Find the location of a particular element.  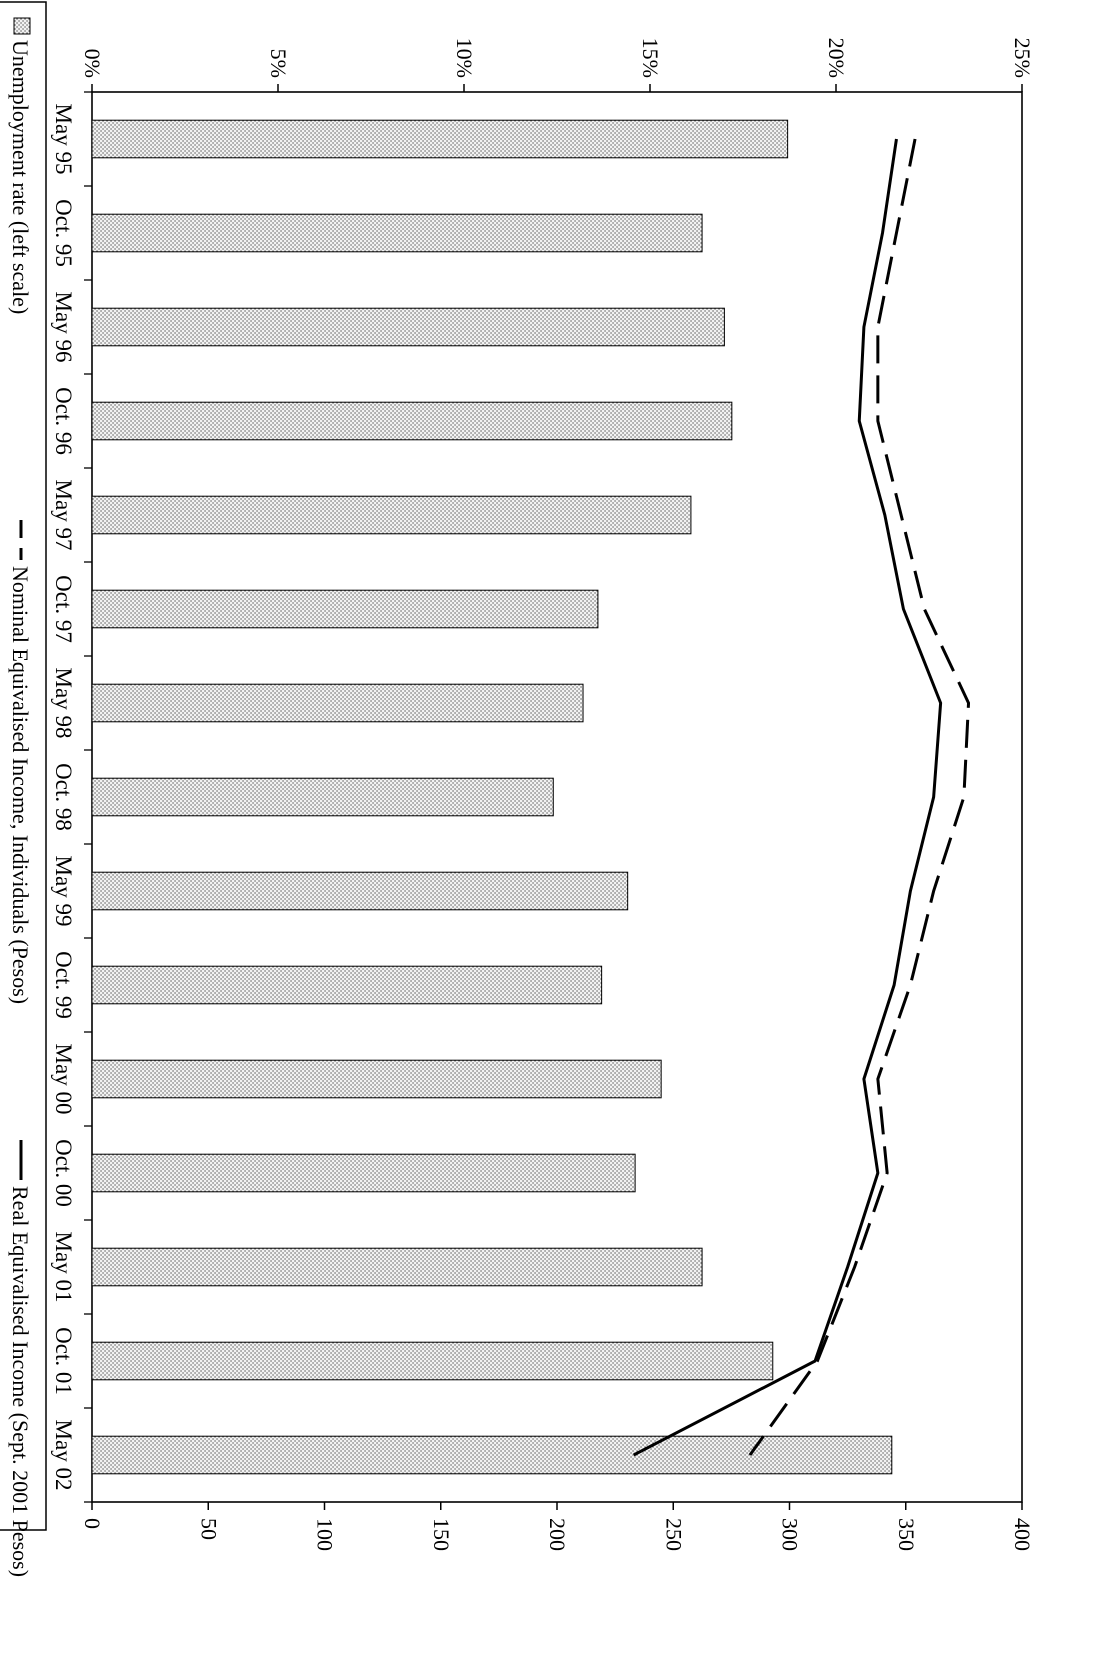

x-axis-tick-label: Oct. 96 is located at coordinates (63, 421).